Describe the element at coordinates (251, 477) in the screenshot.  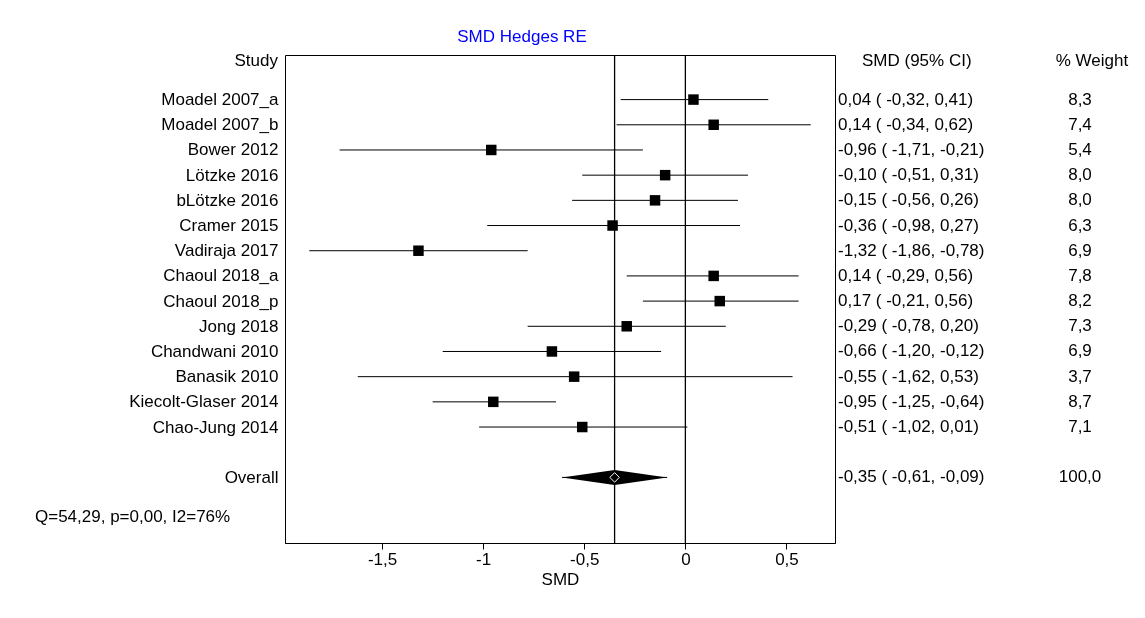
I see `y-tick-label: Overall` at that location.